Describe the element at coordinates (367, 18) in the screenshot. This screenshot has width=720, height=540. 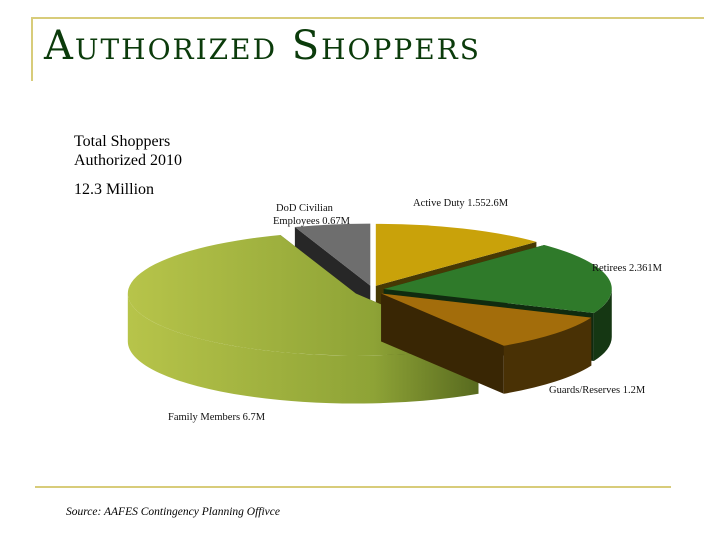
I see `frame-top-line` at that location.